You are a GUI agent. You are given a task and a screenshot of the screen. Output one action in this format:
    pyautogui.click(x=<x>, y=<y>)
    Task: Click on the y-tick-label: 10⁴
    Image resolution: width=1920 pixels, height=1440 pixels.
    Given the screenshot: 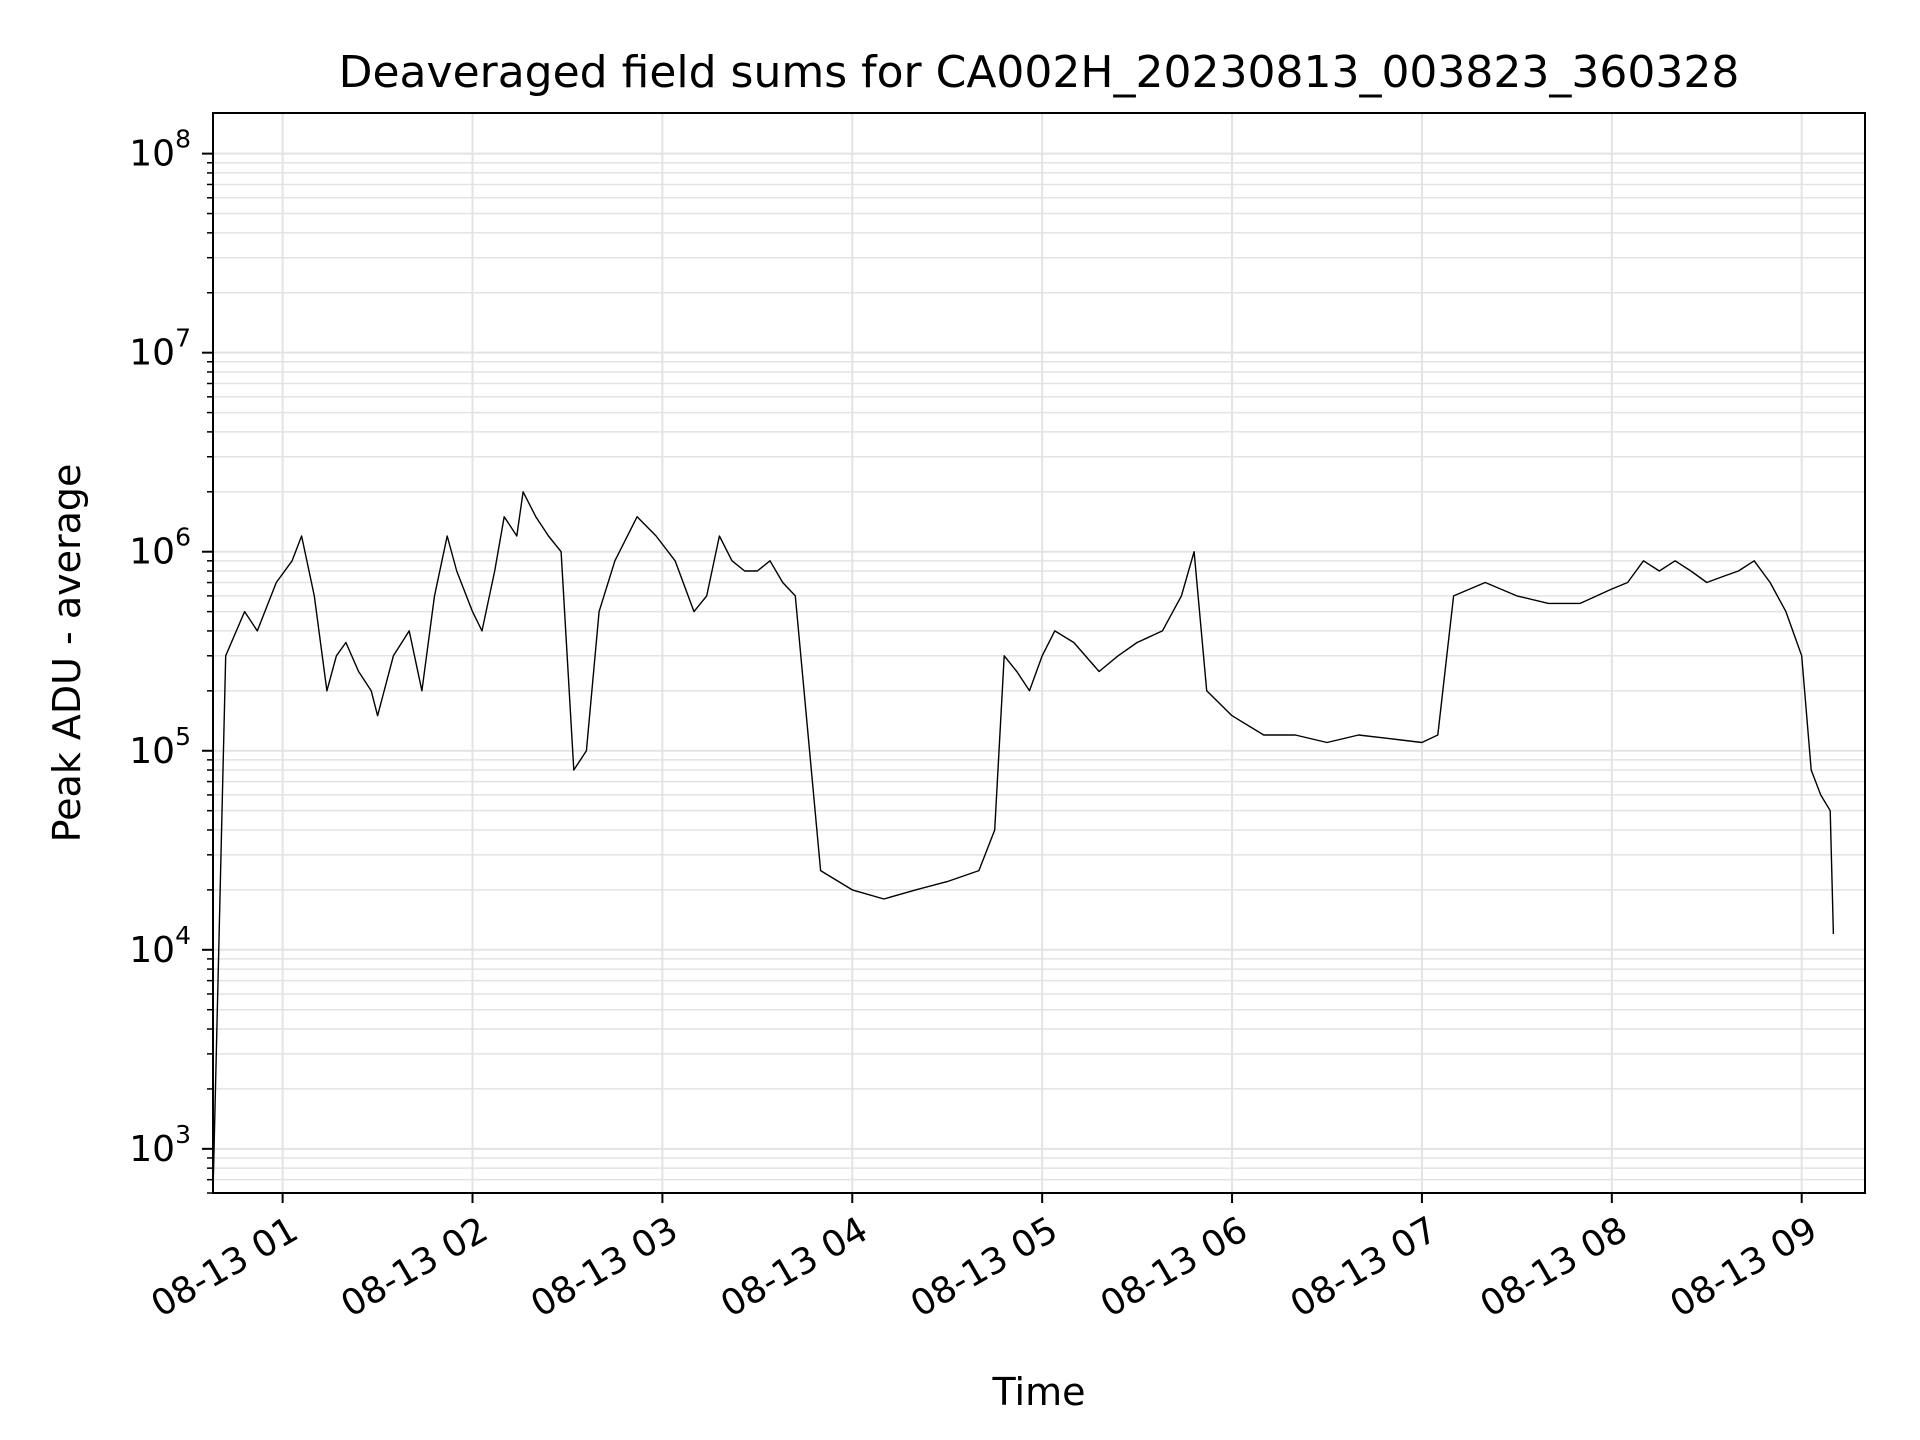 What is the action you would take?
    pyautogui.click(x=160, y=946)
    